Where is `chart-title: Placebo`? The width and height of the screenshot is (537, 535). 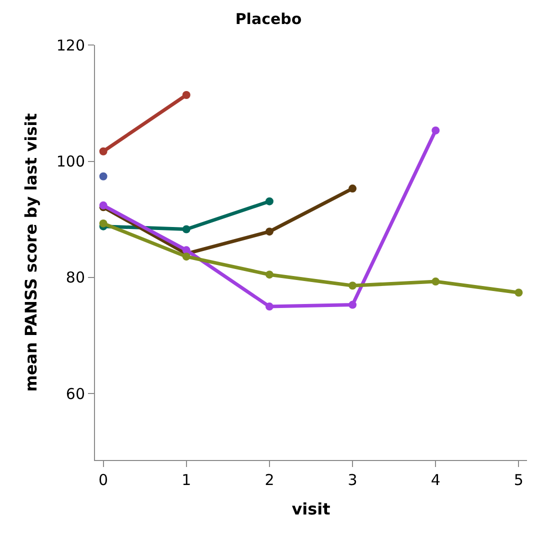 chart-title: Placebo is located at coordinates (268, 19).